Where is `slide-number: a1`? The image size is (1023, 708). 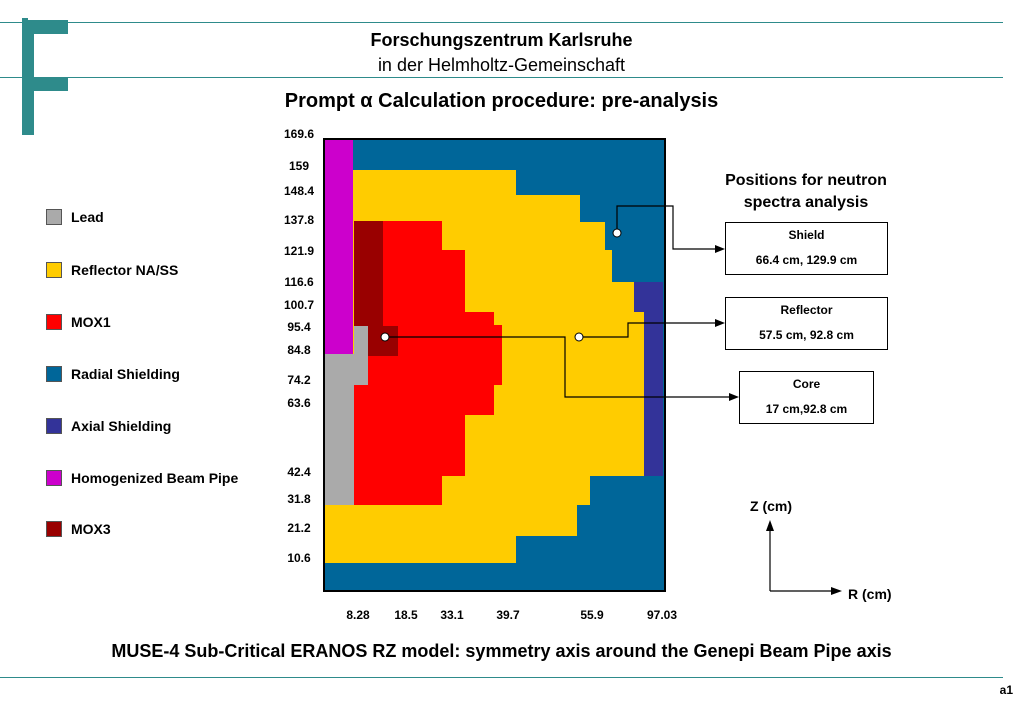 slide-number: a1 is located at coordinates (1006, 690).